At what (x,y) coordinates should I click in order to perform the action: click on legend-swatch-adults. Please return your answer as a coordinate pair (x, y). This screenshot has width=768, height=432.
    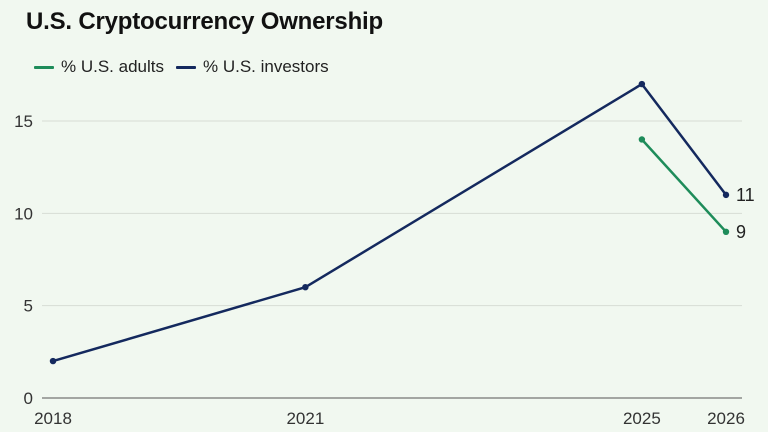
    Looking at the image, I should click on (44, 67).